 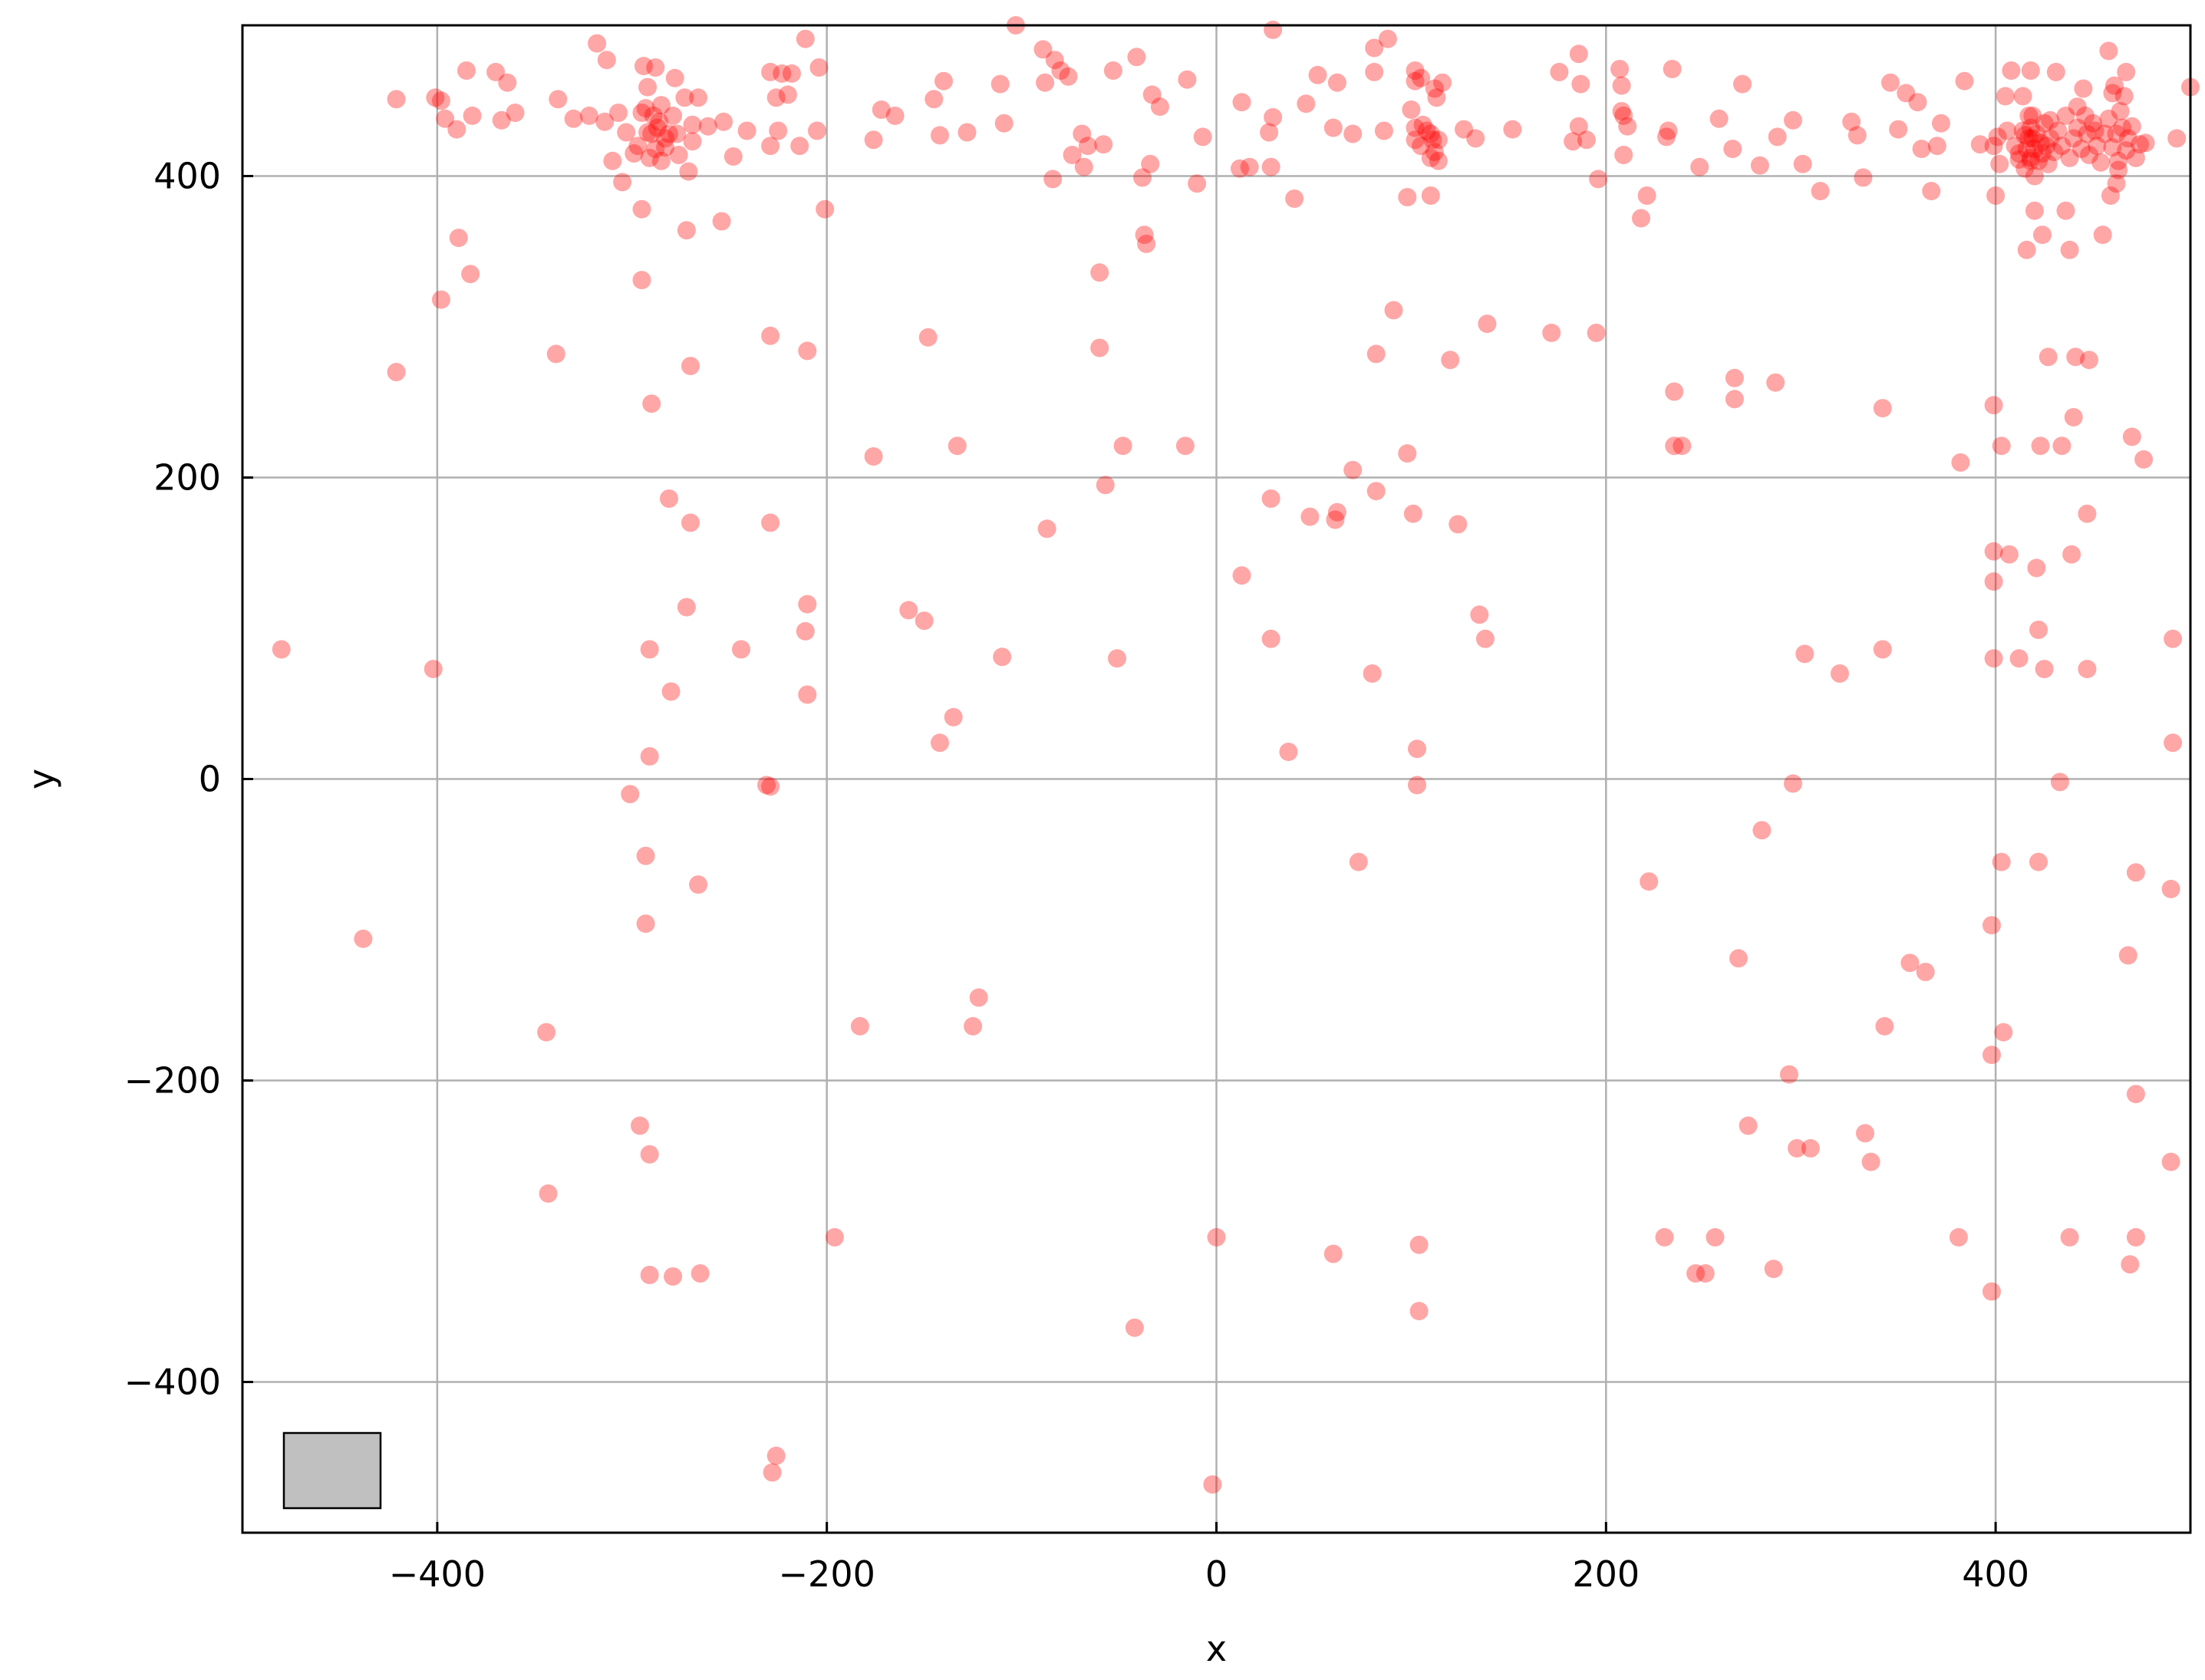 I want to click on x-tick-label: 200, so click(x=1606, y=1574).